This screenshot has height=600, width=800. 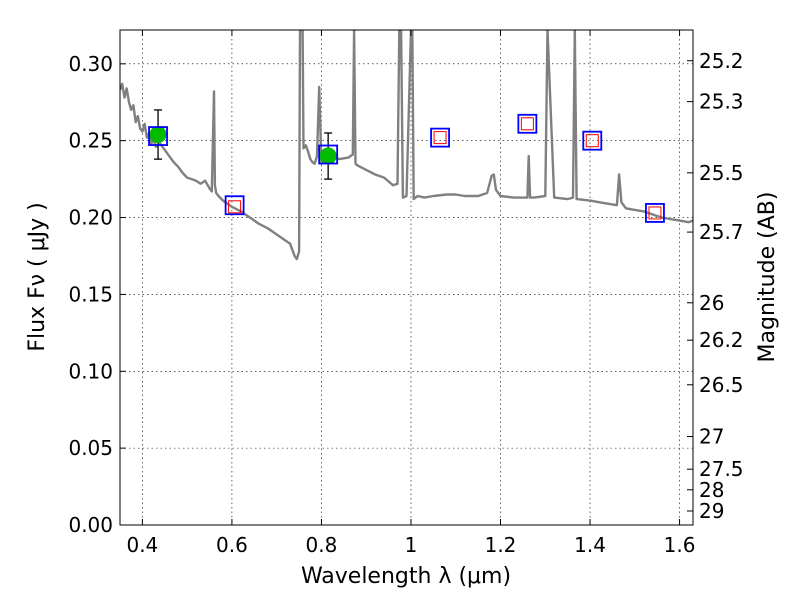 I want to click on x-tick-label: 1.2, so click(x=501, y=545).